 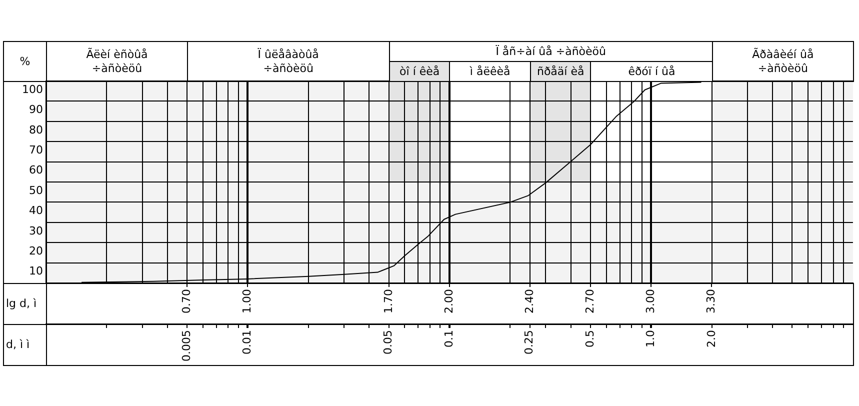 I want to click on y-tick-label: 10, so click(x=36, y=271).